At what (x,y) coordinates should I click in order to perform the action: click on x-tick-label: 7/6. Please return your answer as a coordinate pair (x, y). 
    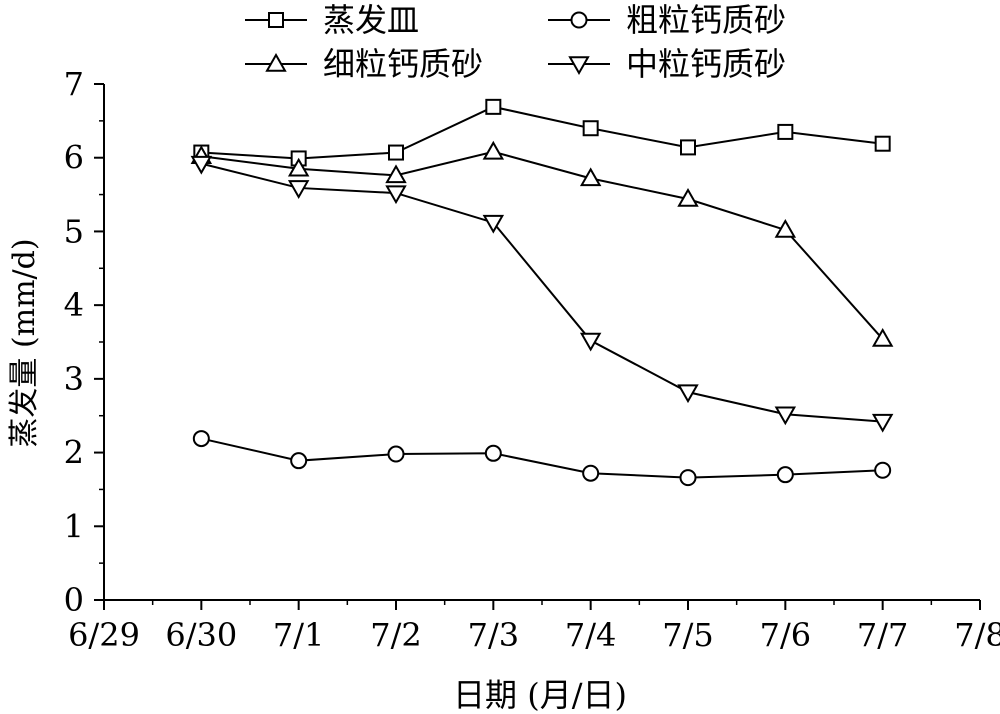
    Looking at the image, I should click on (786, 635).